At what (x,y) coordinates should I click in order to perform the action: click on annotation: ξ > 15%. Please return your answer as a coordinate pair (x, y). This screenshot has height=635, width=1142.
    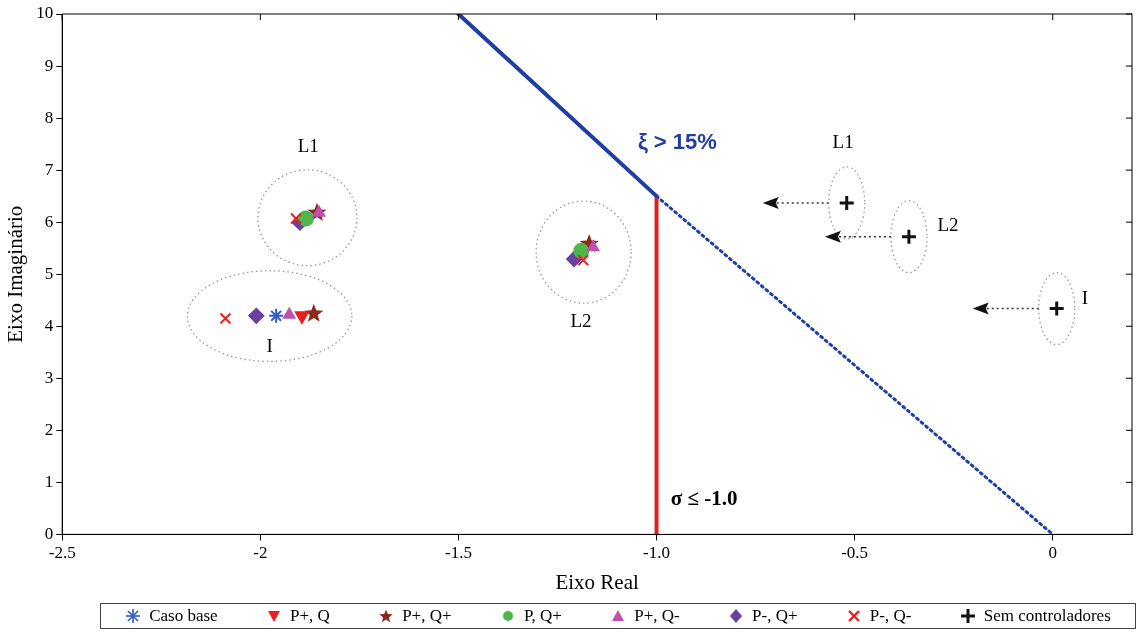
    Looking at the image, I should click on (677, 142).